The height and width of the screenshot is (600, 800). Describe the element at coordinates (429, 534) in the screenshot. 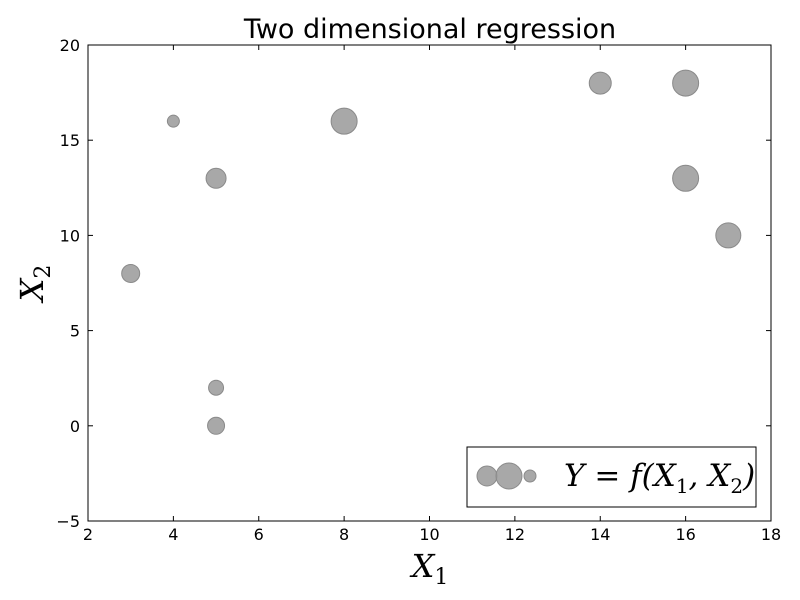

I see `x-tick-label: 10` at that location.